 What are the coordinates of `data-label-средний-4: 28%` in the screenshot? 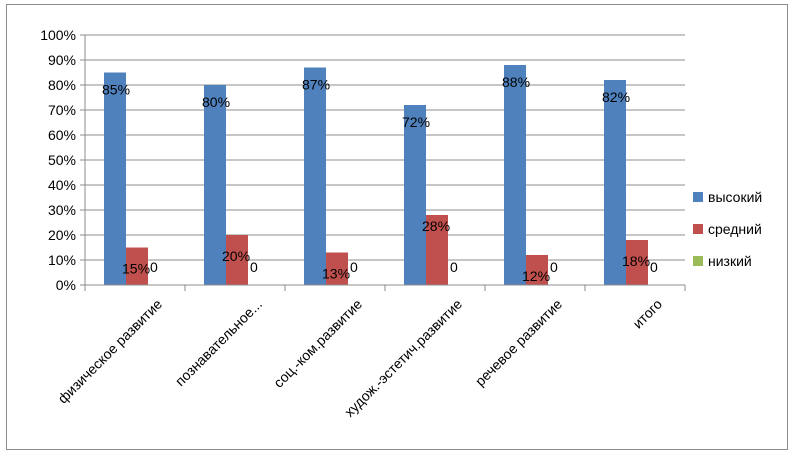 It's located at (436, 226).